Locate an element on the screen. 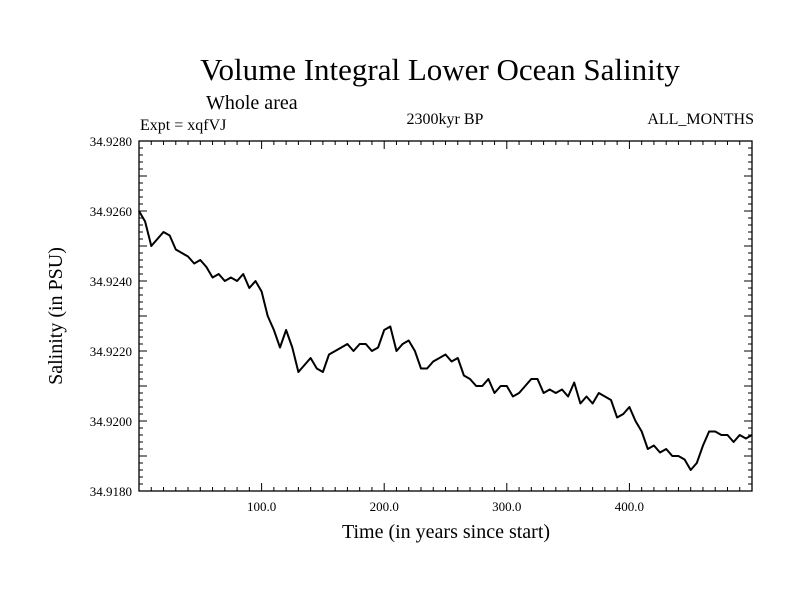 The height and width of the screenshot is (600, 800). months-label: ALL_MONTHS is located at coordinates (700, 119).